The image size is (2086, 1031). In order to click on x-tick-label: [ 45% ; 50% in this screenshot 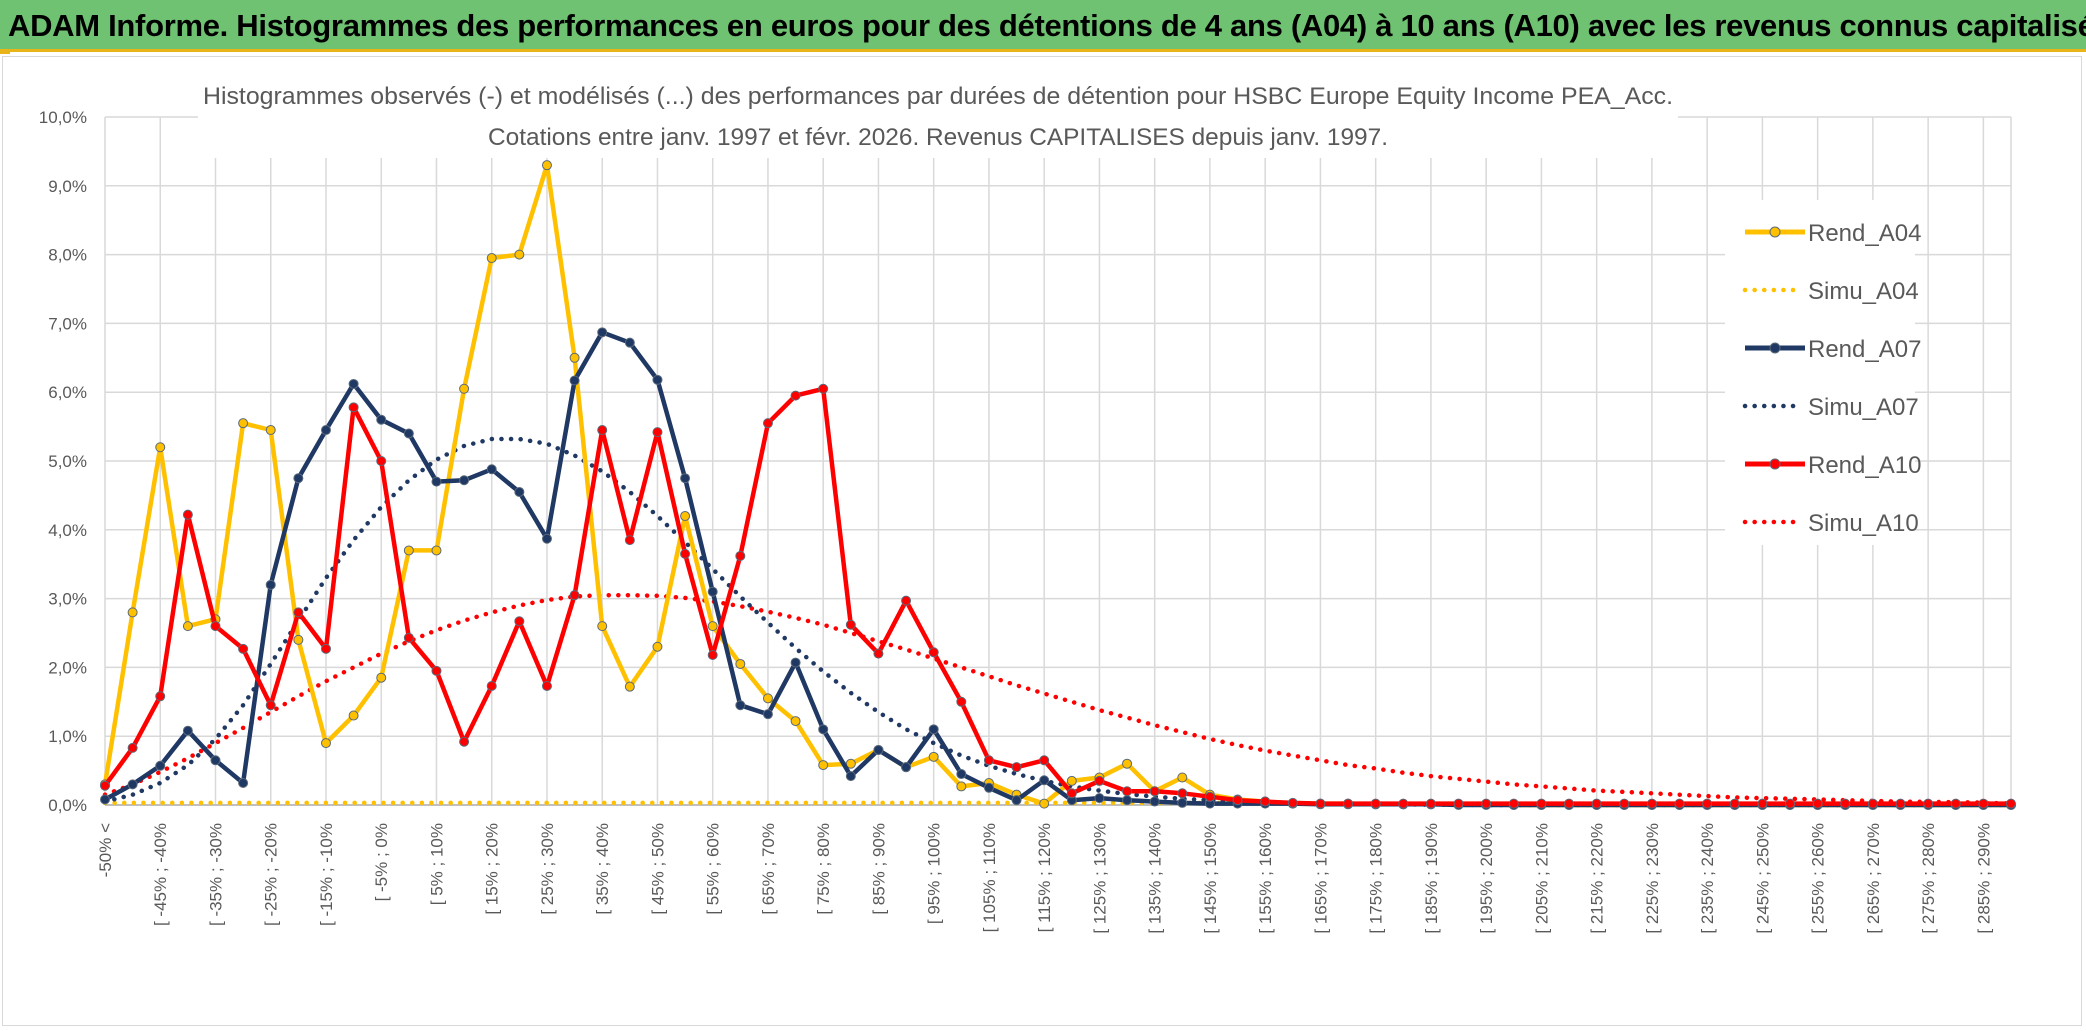, I will do `click(657, 869)`.